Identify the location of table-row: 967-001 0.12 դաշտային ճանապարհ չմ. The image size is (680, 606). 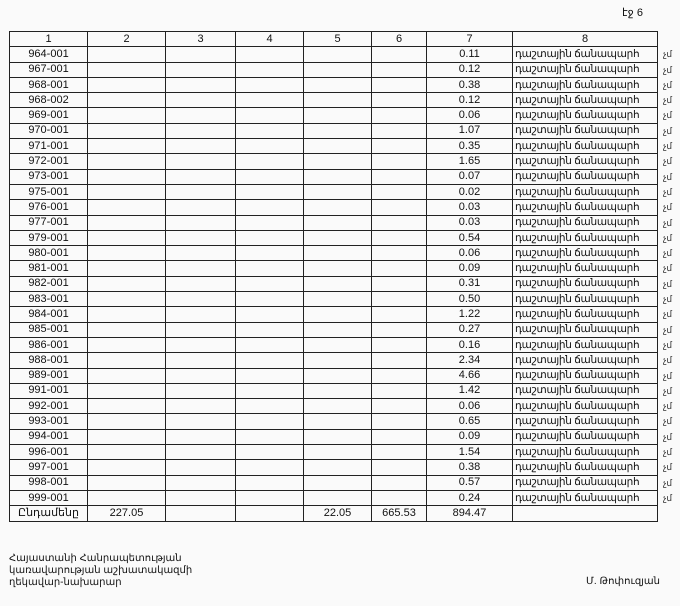
(340, 69).